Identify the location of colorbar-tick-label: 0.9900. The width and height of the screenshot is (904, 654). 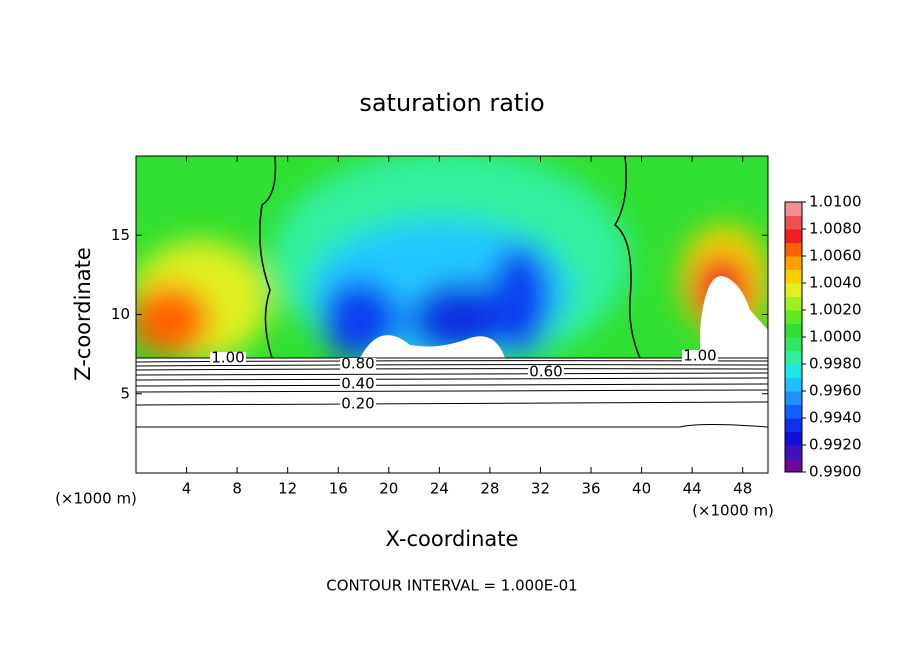
(835, 472).